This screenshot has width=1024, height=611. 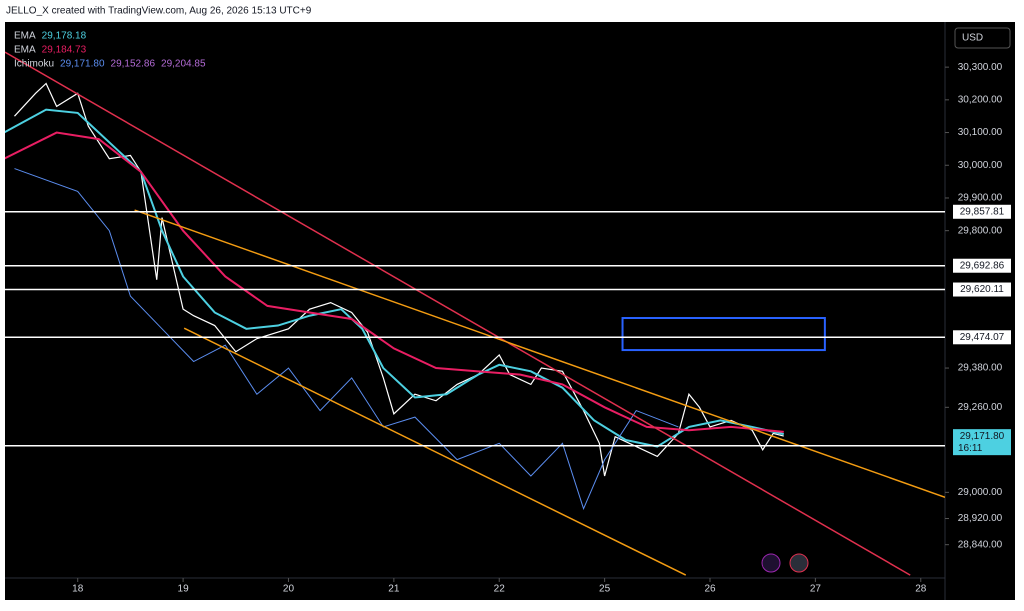 I want to click on x-tick-label: 20, so click(x=289, y=589).